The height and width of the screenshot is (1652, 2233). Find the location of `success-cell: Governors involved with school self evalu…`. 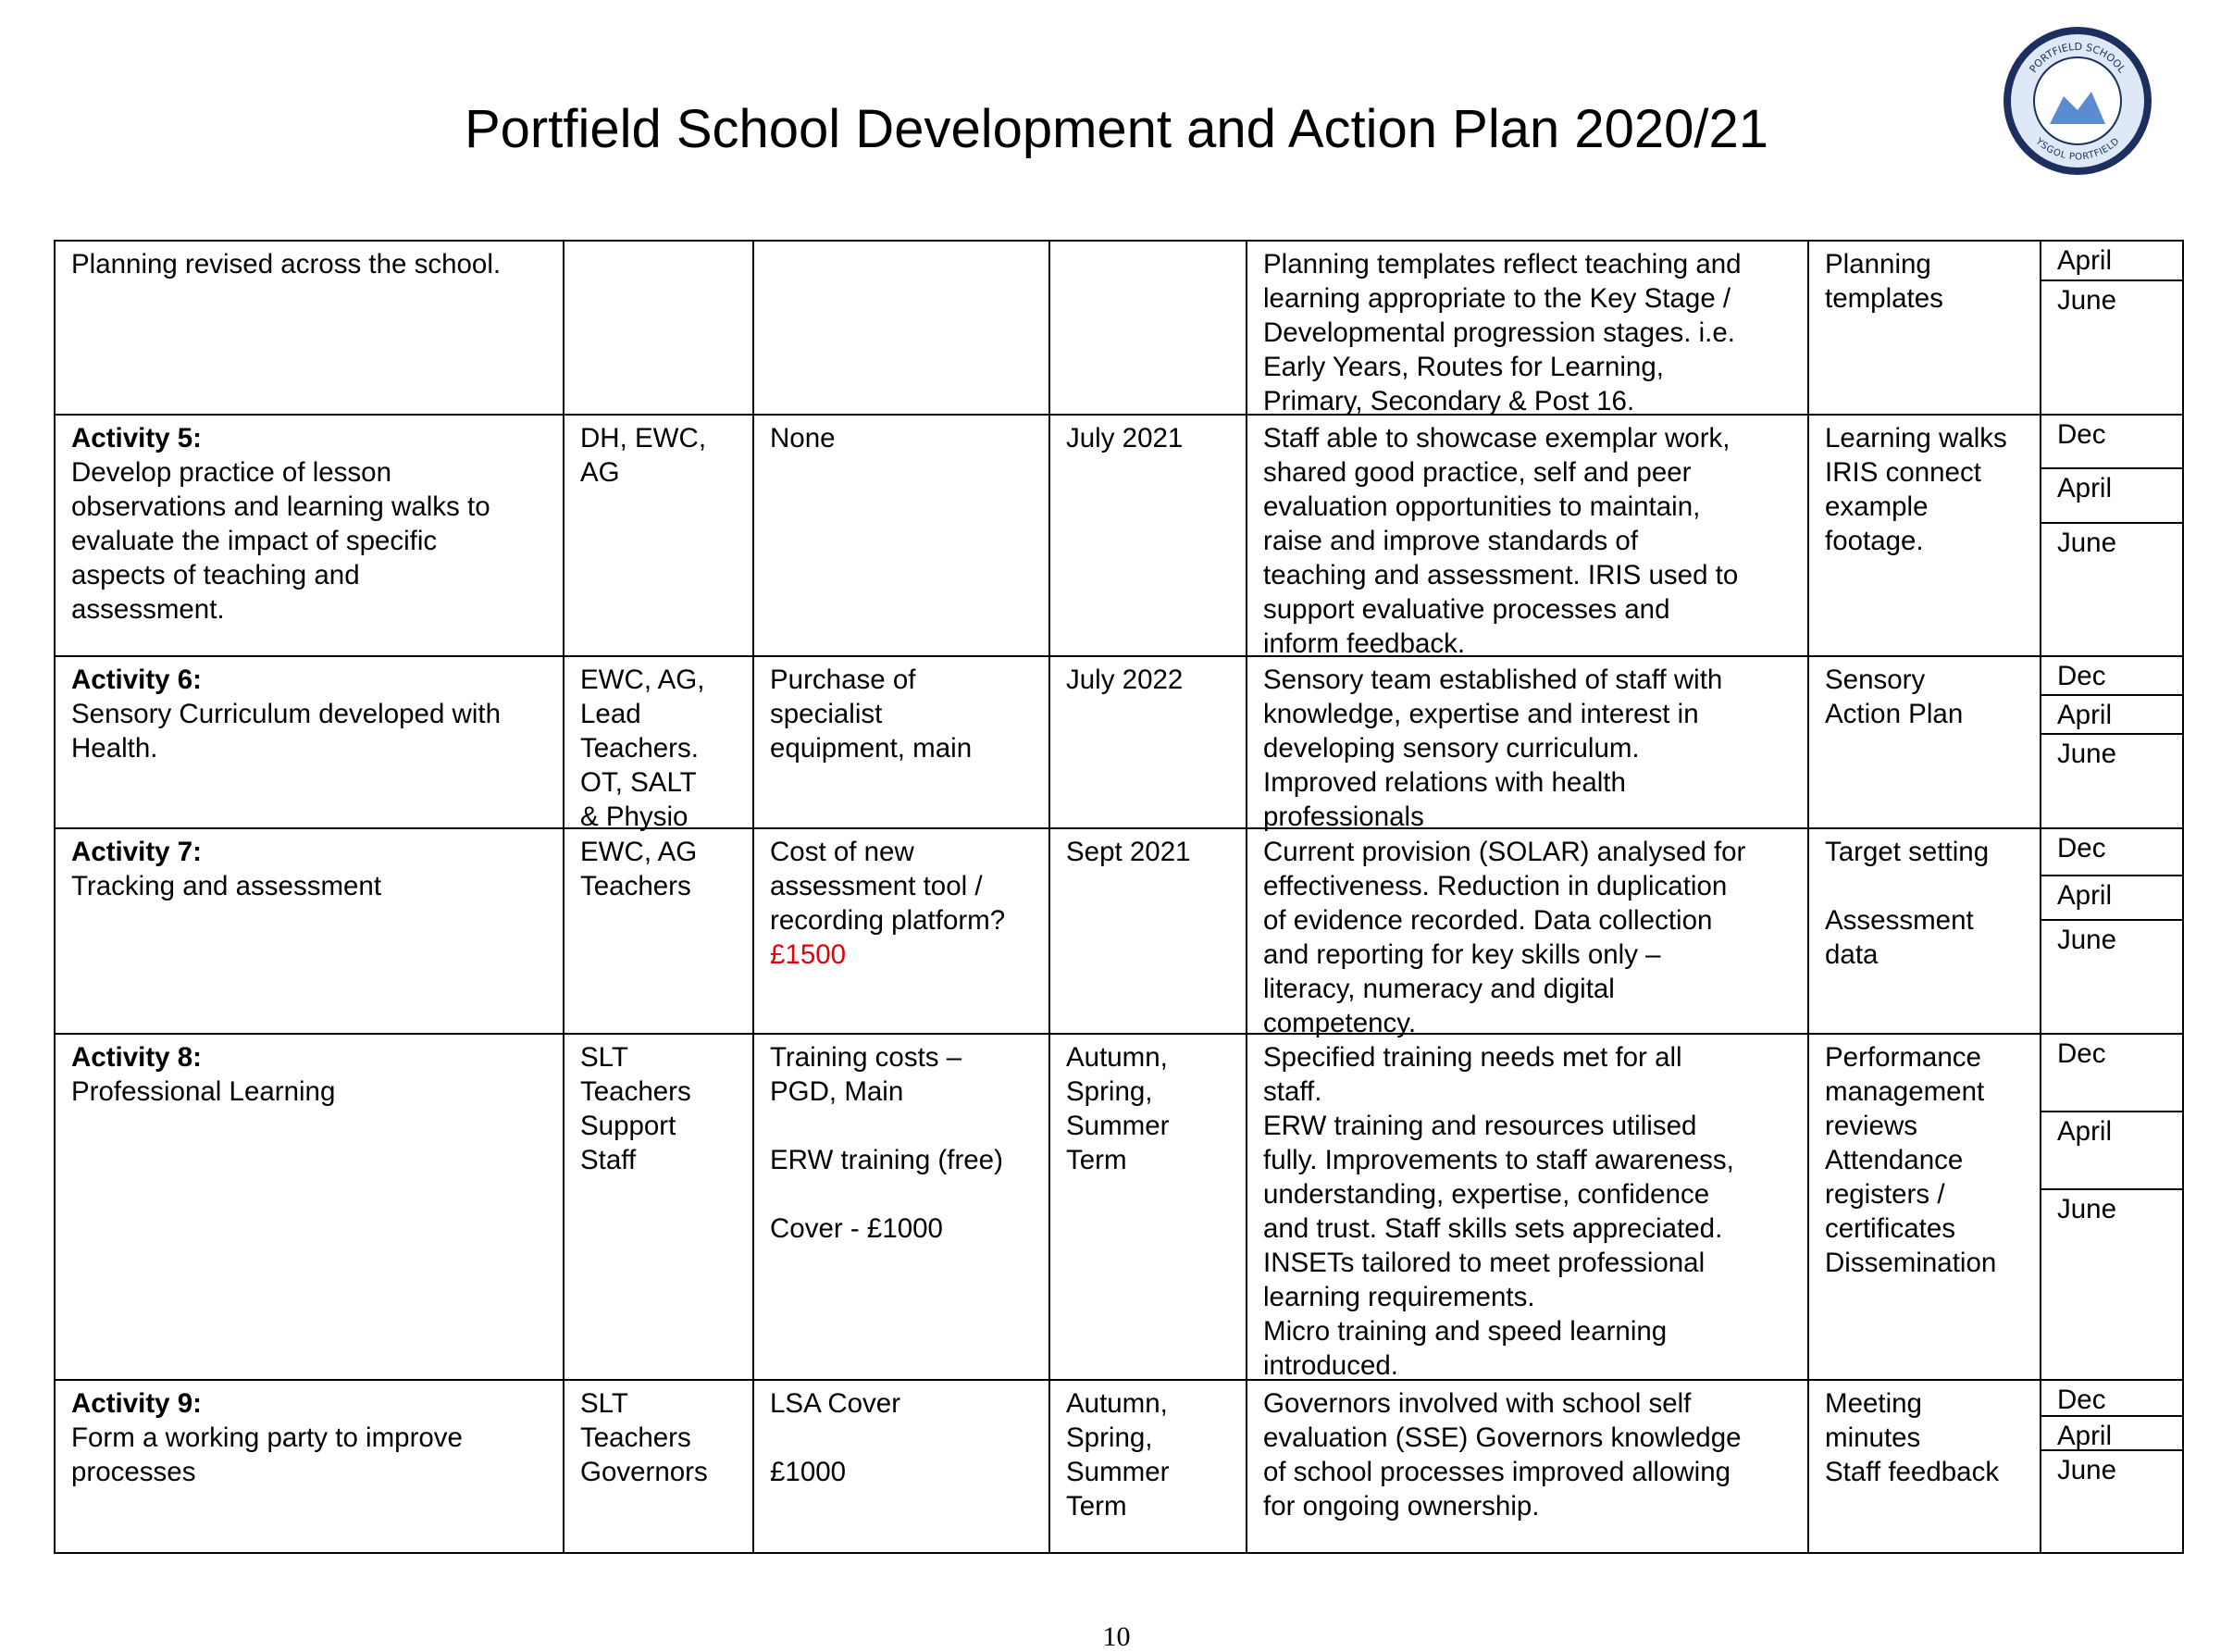

success-cell: Governors involved with school self evalu… is located at coordinates (1528, 1467).